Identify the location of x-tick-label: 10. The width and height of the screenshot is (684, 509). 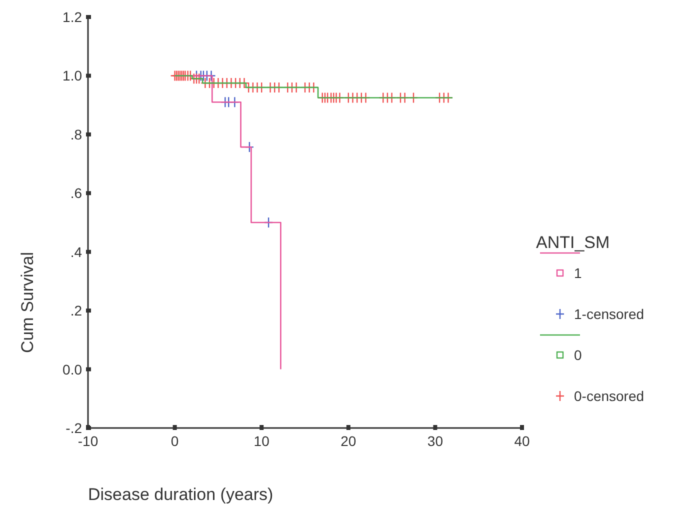
(262, 441).